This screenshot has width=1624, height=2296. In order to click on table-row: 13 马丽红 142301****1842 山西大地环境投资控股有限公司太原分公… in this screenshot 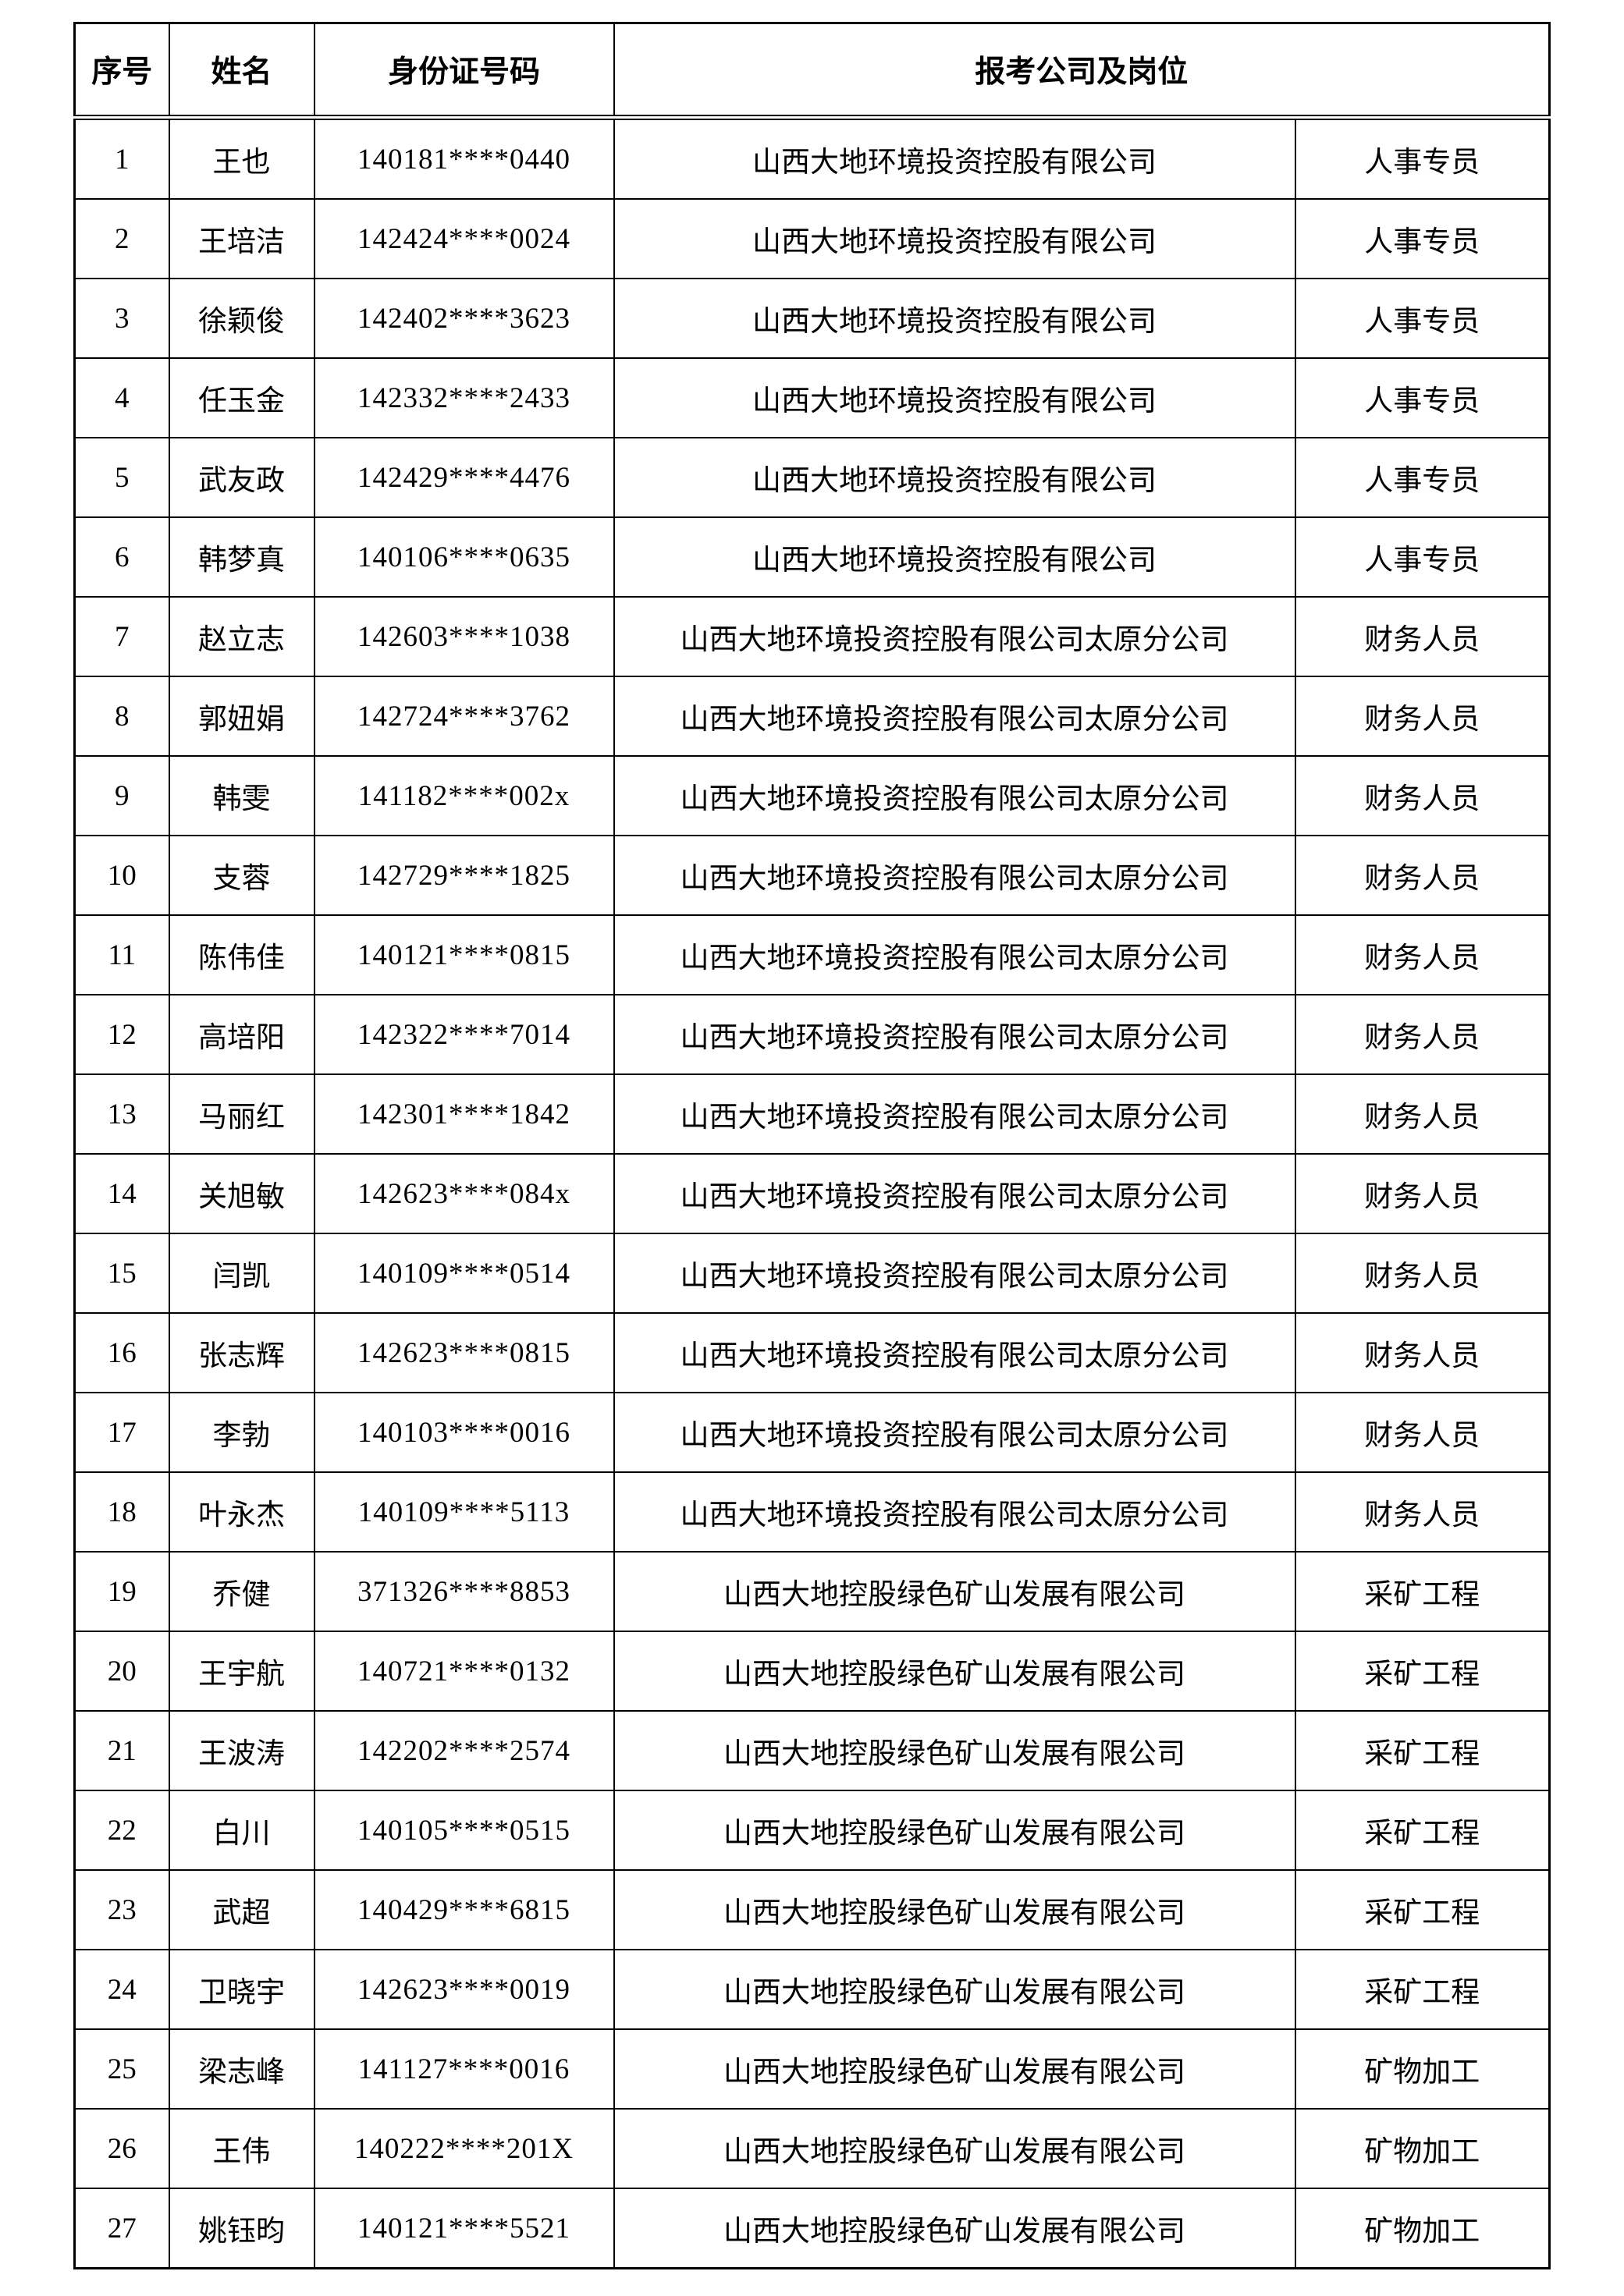, I will do `click(812, 1114)`.